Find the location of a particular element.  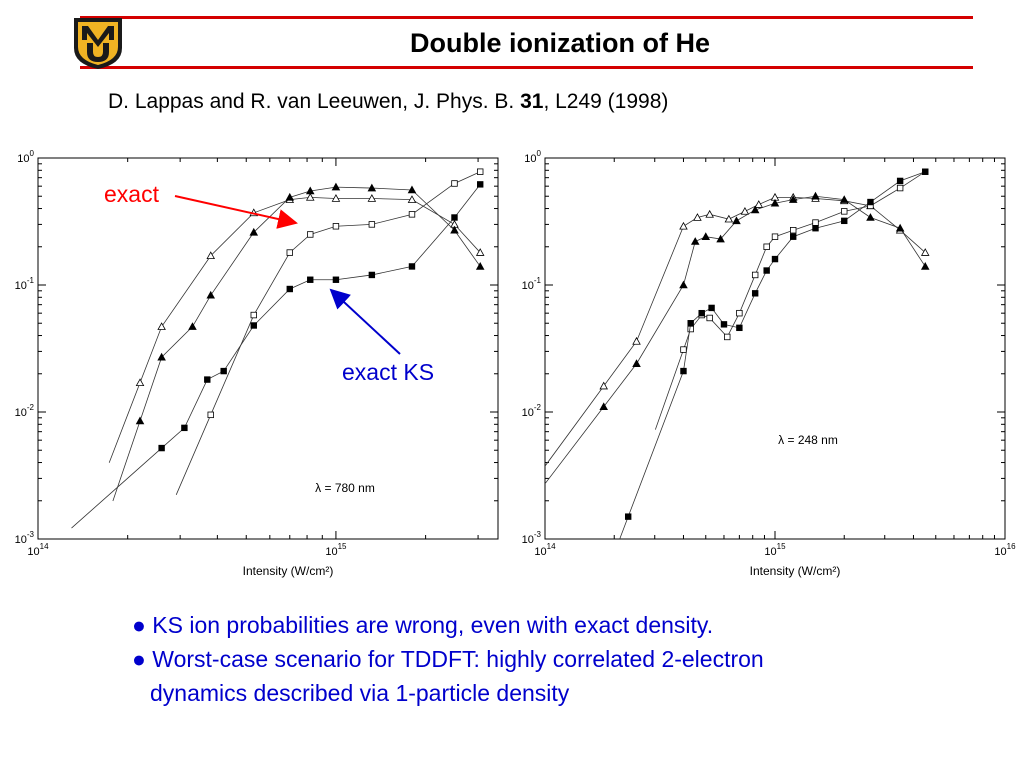

y-tick-label: 10⁻¹ is located at coordinates (532, 284).